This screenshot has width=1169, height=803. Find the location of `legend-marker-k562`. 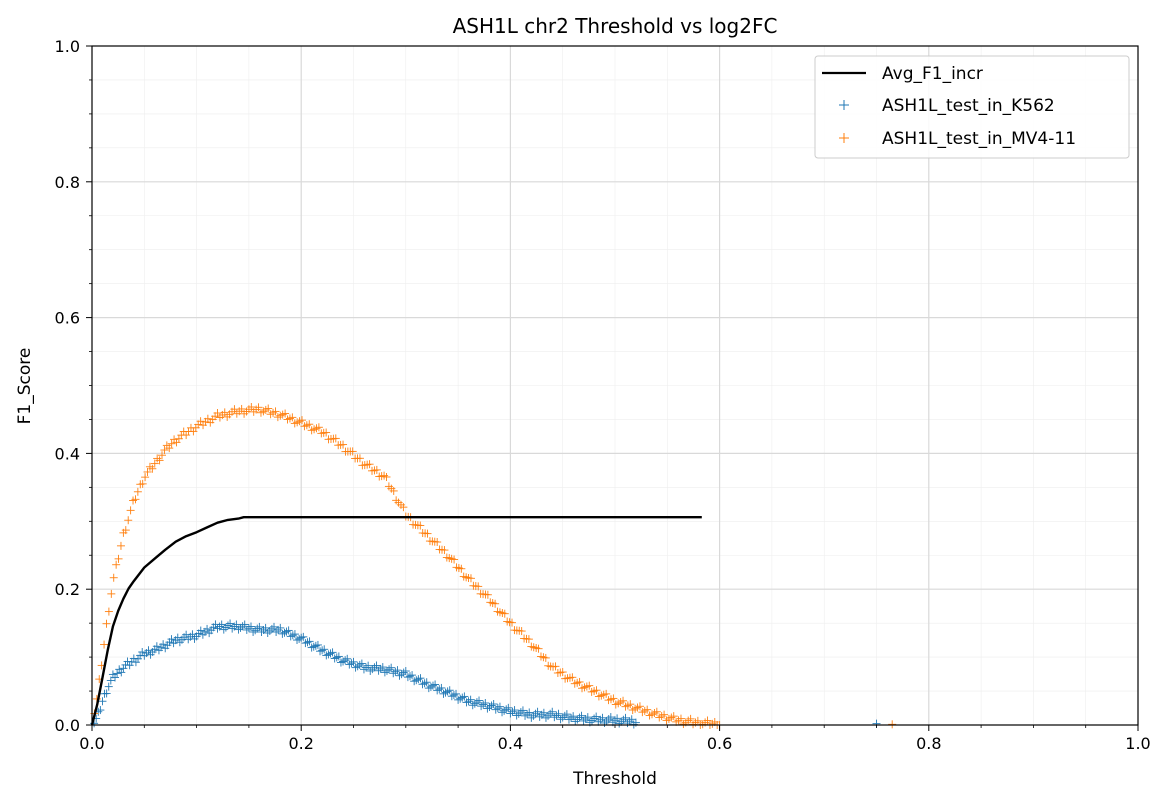

legend-marker-k562 is located at coordinates (844, 105).